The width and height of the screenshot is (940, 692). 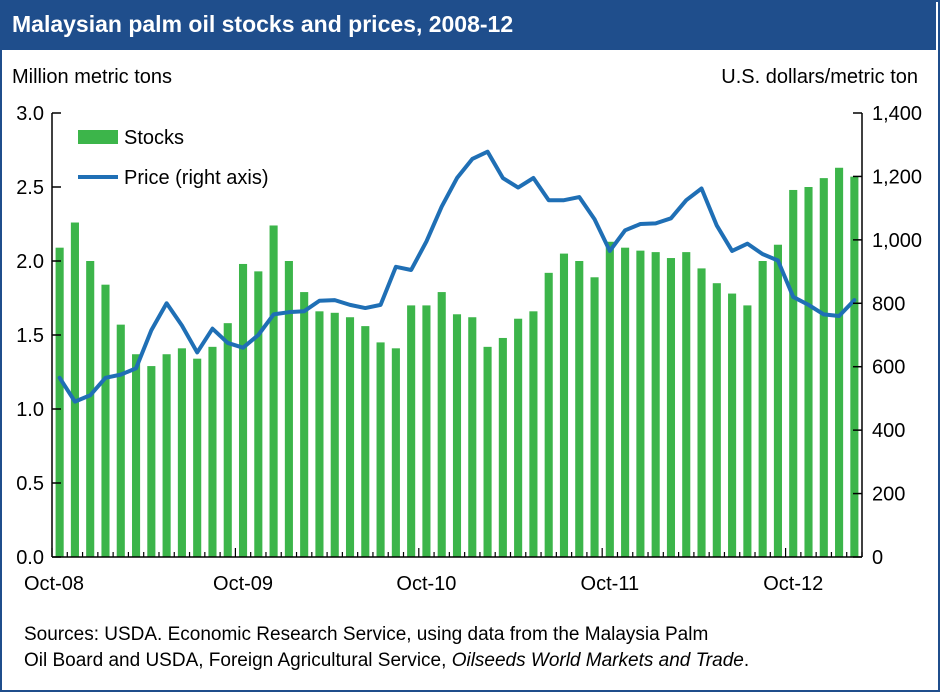 What do you see at coordinates (30, 484) in the screenshot?
I see `y-left-tick-label: 0.5` at bounding box center [30, 484].